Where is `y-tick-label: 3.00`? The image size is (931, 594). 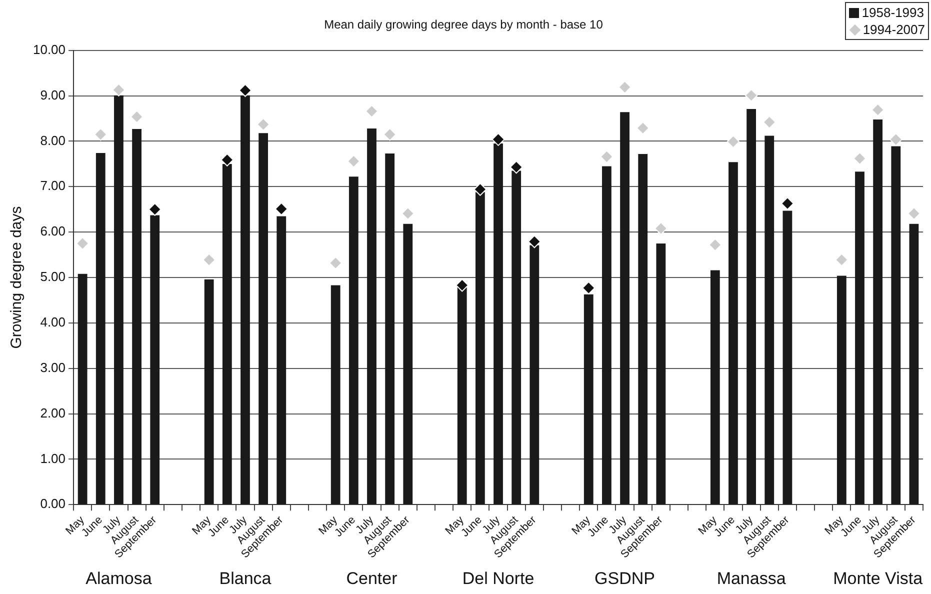 y-tick-label: 3.00 is located at coordinates (53, 367).